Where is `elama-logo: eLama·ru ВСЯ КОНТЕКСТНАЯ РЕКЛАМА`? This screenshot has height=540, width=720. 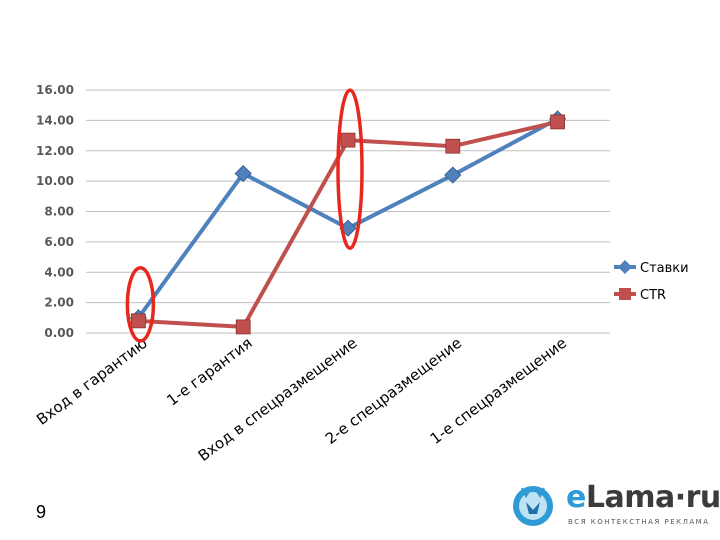
elama-logo: eLama·ru ВСЯ КОНТЕКСТНАЯ РЕКЛАМА is located at coordinates (614, 504).